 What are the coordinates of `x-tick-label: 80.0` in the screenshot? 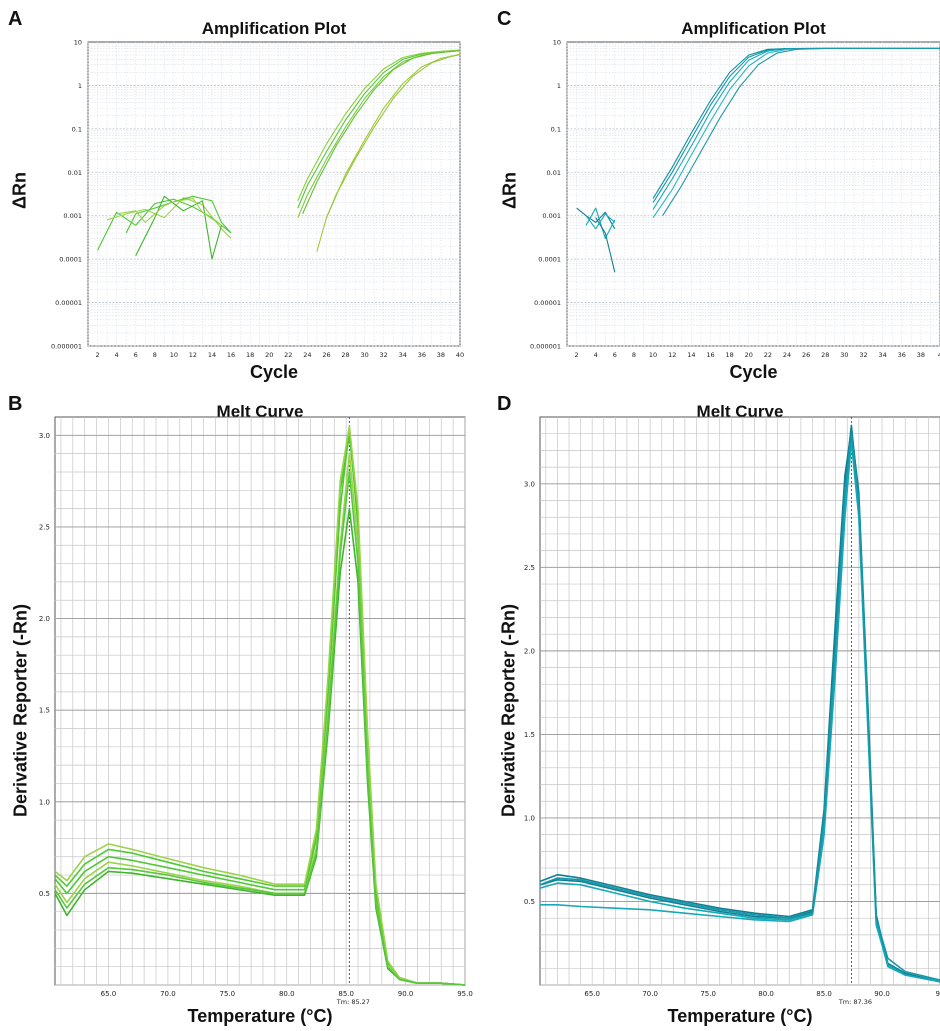 It's located at (766, 994).